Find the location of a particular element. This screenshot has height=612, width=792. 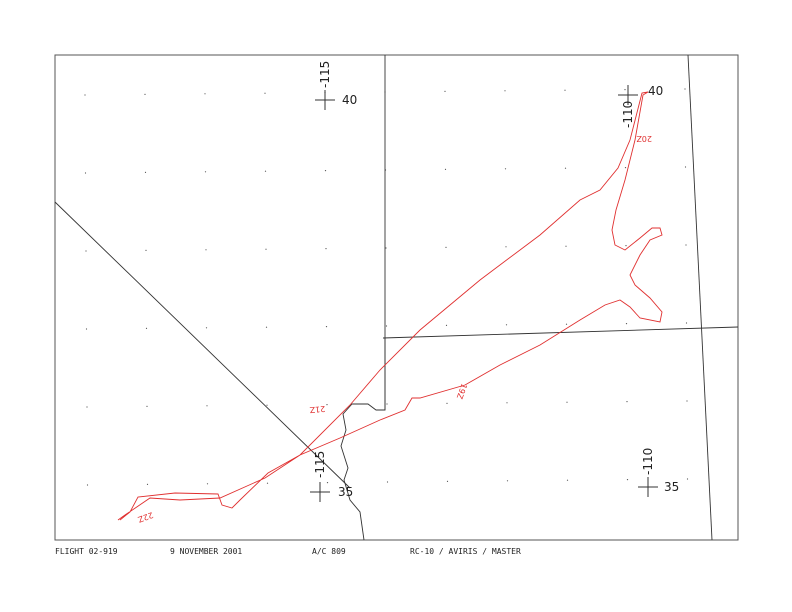

footer-text: RC-10 / AVIRIS / MASTER is located at coordinates (465, 551).